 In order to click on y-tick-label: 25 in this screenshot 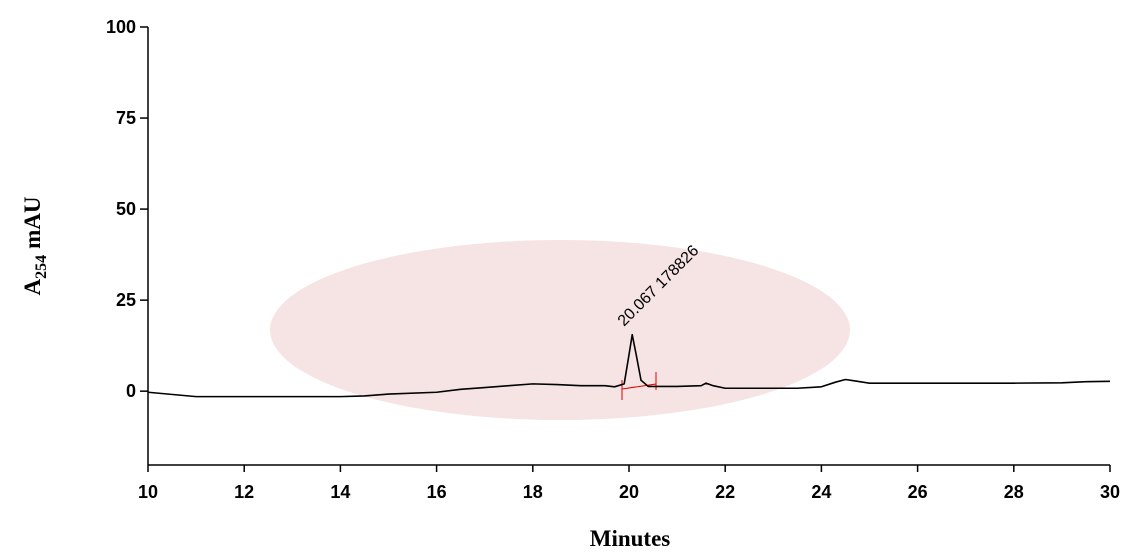, I will do `click(126, 300)`.